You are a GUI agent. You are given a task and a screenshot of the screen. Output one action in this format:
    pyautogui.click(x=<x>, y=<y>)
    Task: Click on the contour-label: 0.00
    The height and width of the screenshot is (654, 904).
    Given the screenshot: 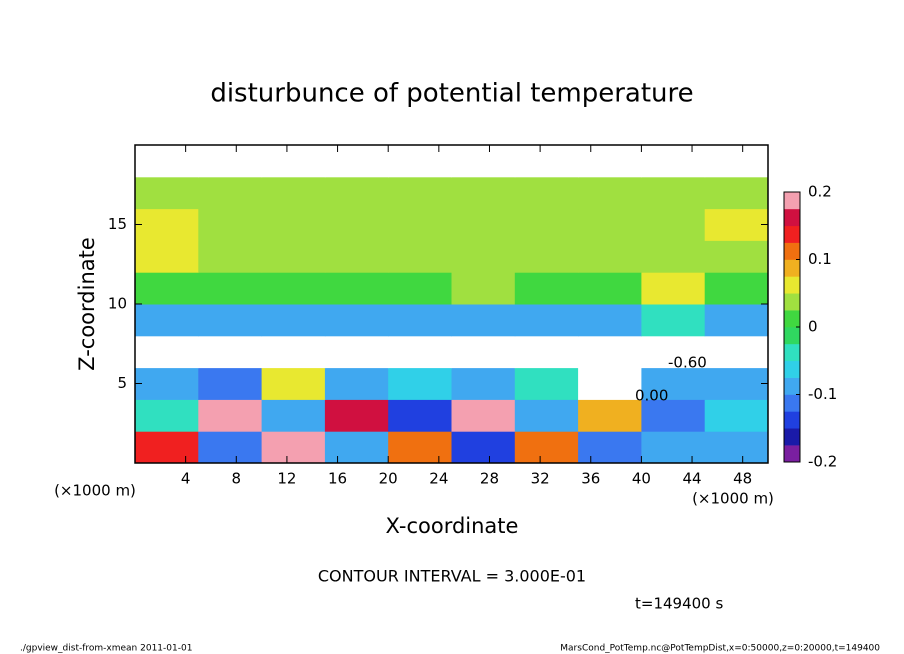 What is the action you would take?
    pyautogui.click(x=651, y=396)
    